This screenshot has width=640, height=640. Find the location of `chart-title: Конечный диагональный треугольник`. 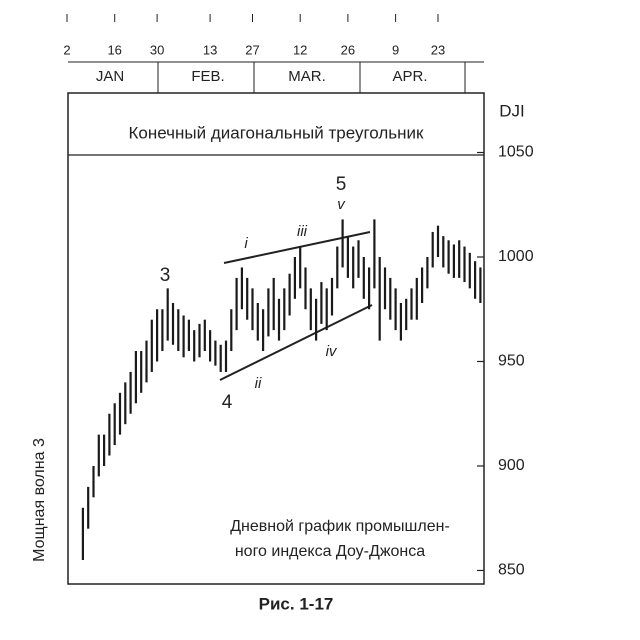

chart-title: Конечный диагональный треугольник is located at coordinates (276, 132).